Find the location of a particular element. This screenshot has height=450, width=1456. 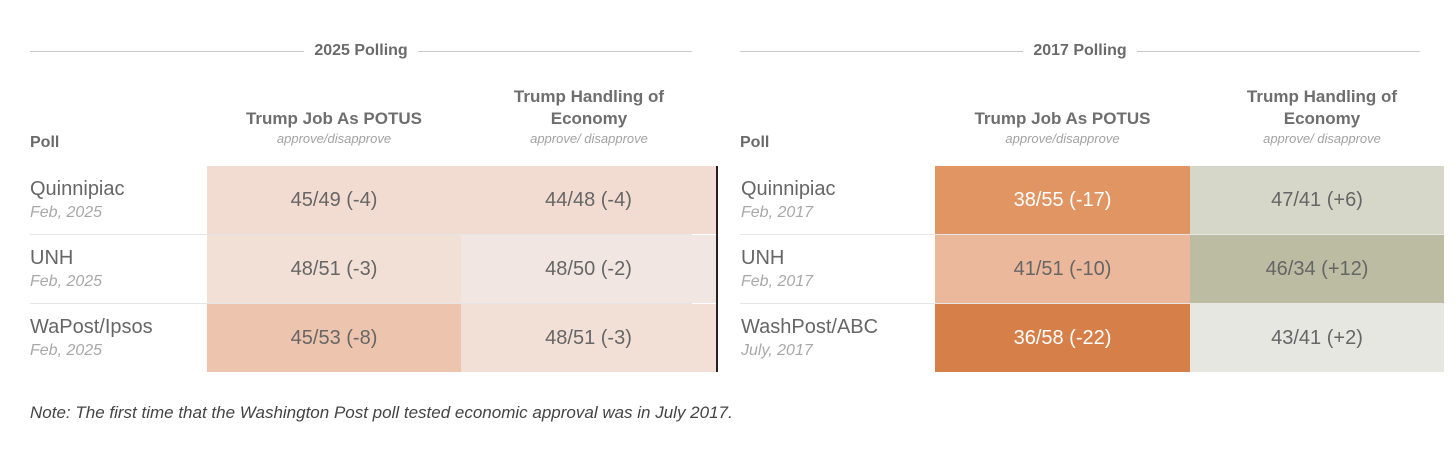

table-row-label: UNH Feb, 2025 is located at coordinates (66, 269).